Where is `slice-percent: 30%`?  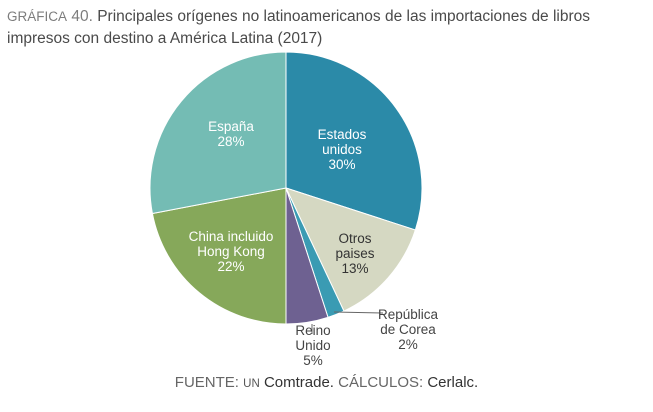 slice-percent: 30% is located at coordinates (341, 164).